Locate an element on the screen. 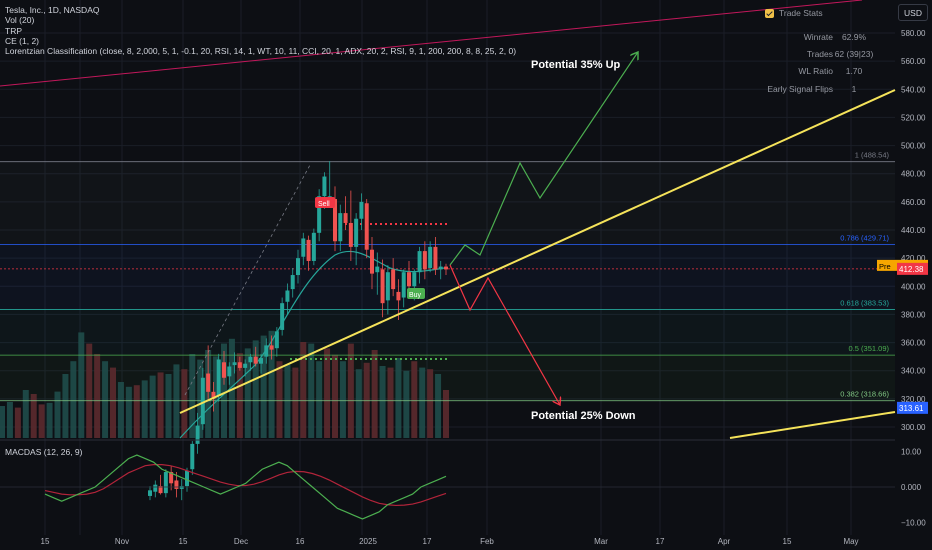 The width and height of the screenshot is (932, 550). stat-value: 62.9% is located at coordinates (854, 36).